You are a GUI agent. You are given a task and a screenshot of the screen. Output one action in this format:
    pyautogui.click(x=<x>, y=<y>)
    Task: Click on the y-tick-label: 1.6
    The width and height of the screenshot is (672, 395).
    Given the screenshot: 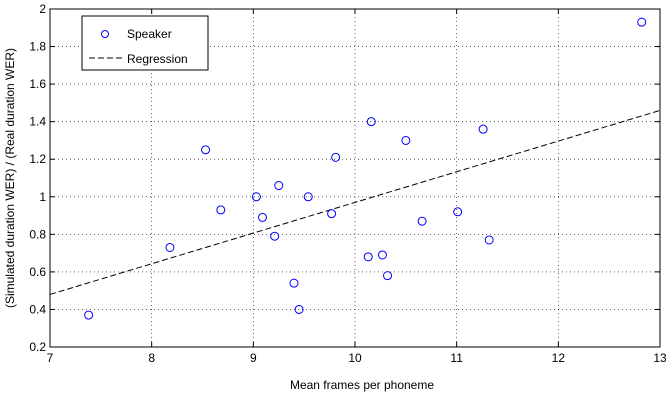 What is the action you would take?
    pyautogui.click(x=37, y=84)
    